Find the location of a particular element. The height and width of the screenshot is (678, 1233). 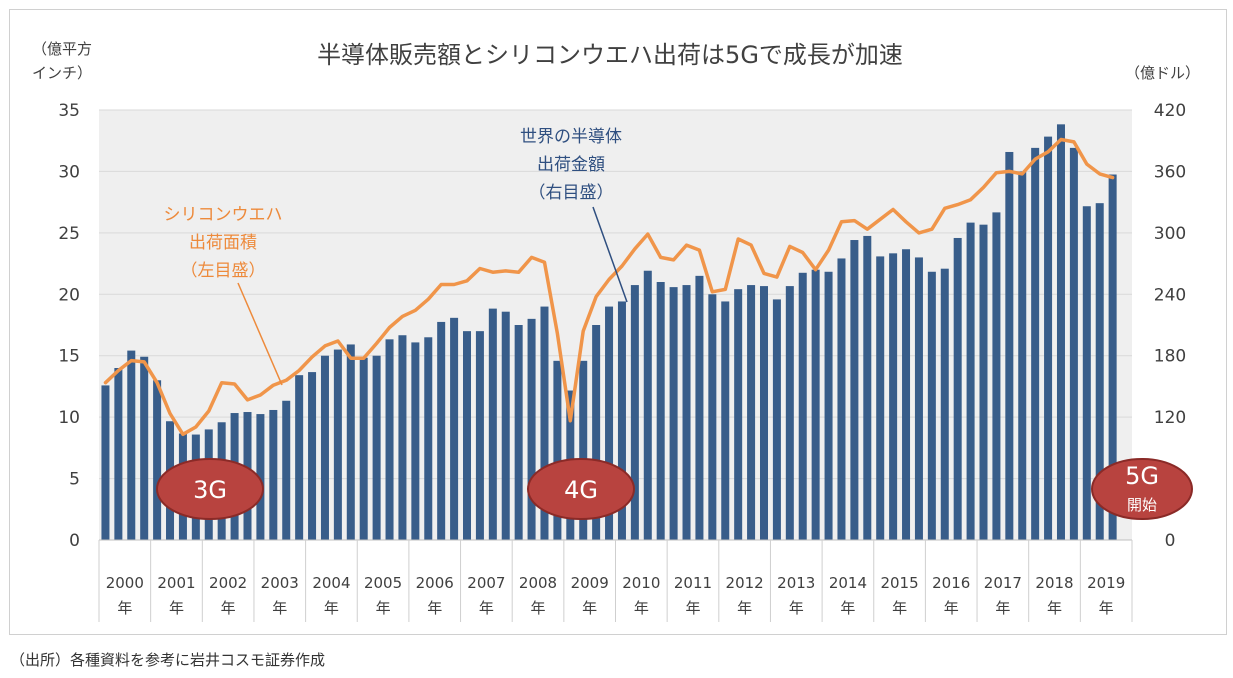

year-label: 2006 is located at coordinates (435, 583).